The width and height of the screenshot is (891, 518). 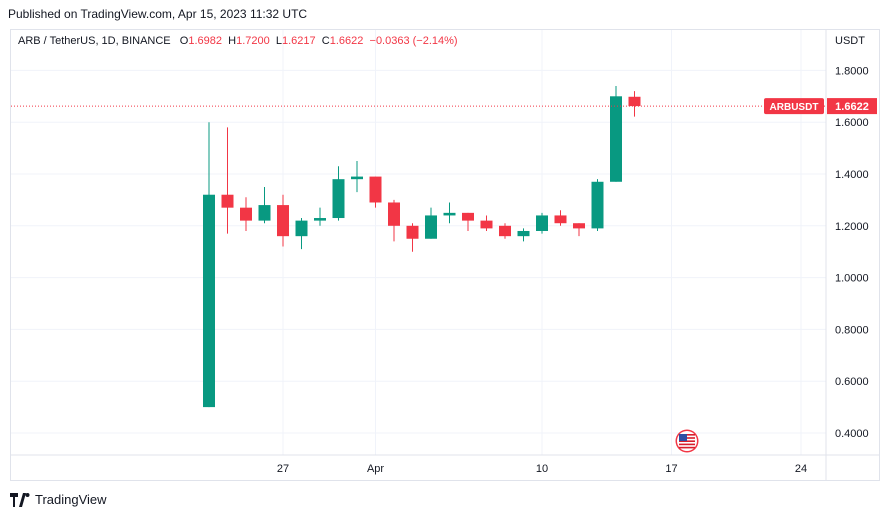 I want to click on footer: TradingView, so click(x=58, y=499).